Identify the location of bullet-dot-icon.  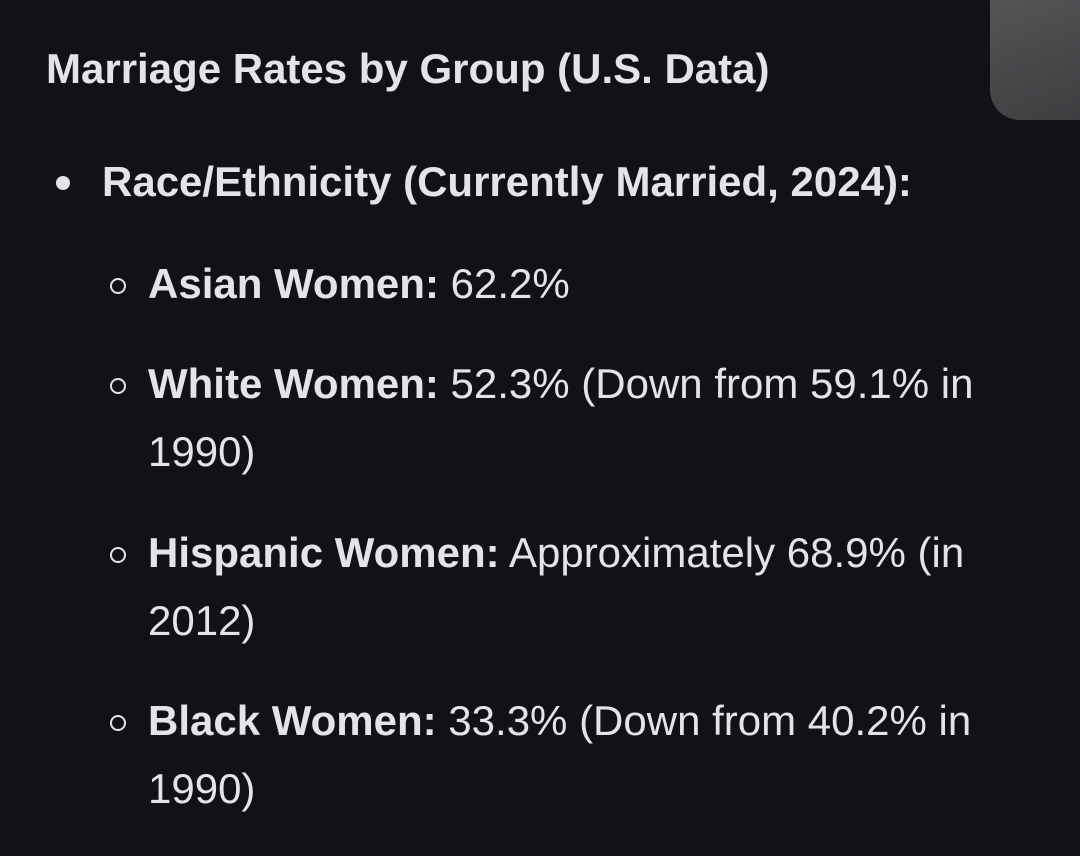
(63, 183).